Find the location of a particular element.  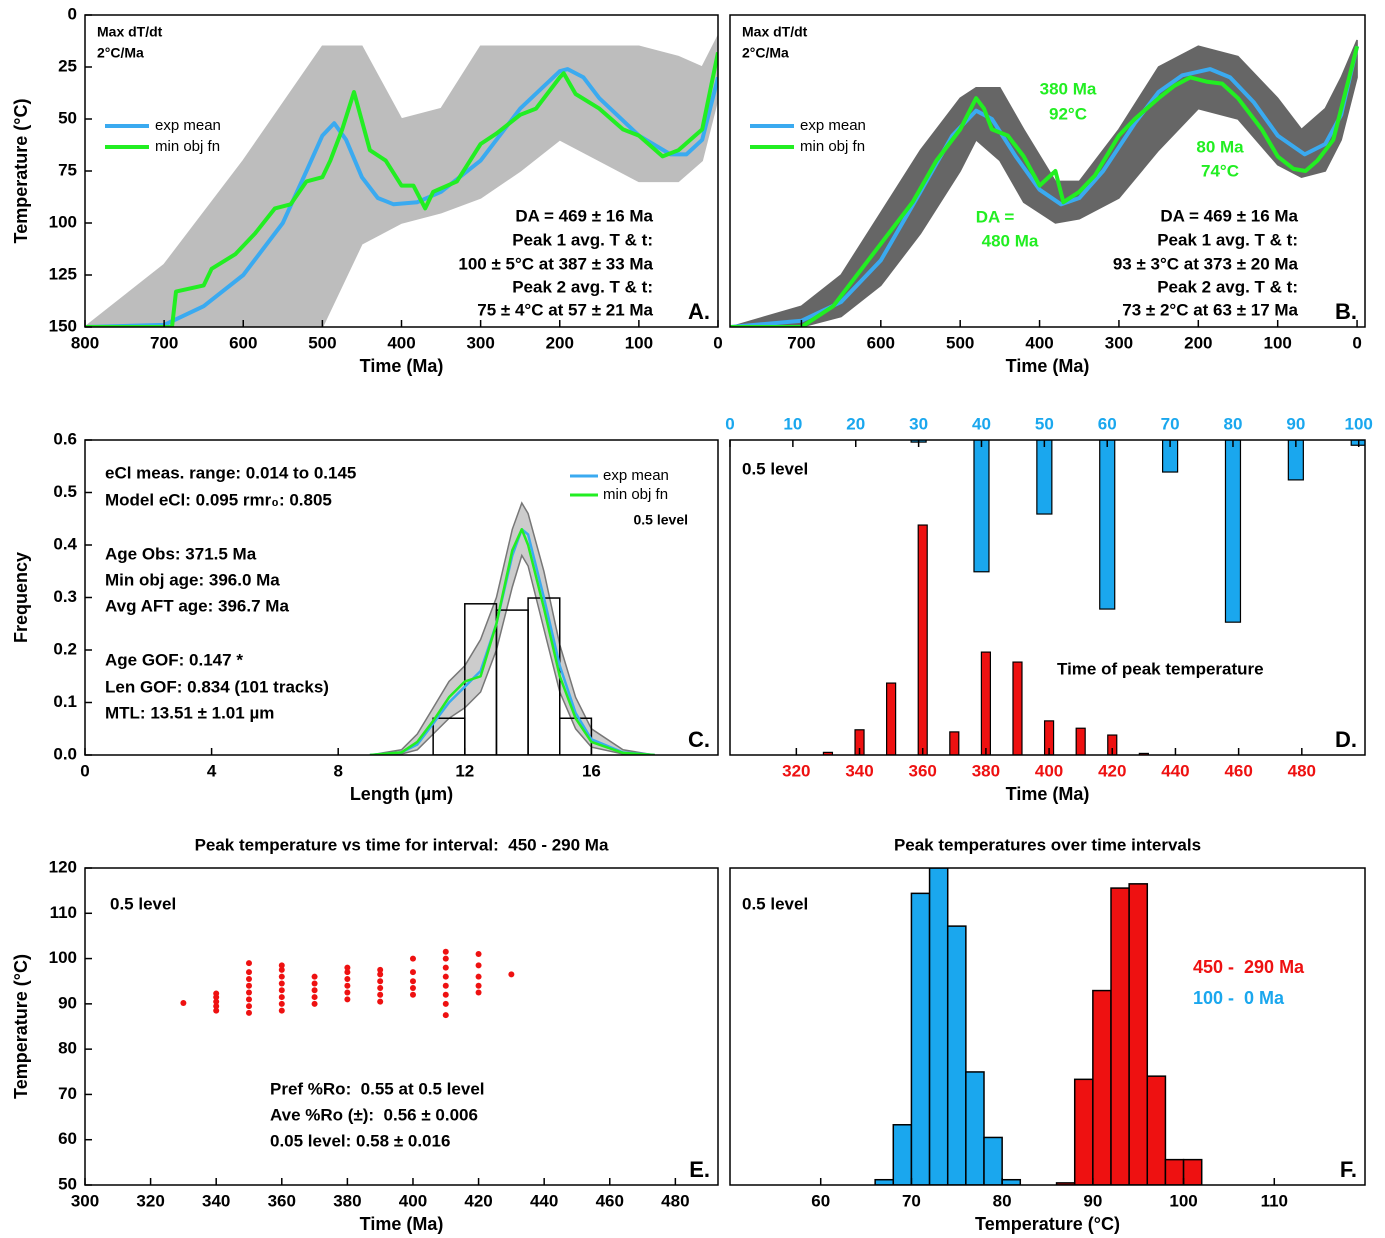

legend-note: 0.5 level is located at coordinates (661, 520).